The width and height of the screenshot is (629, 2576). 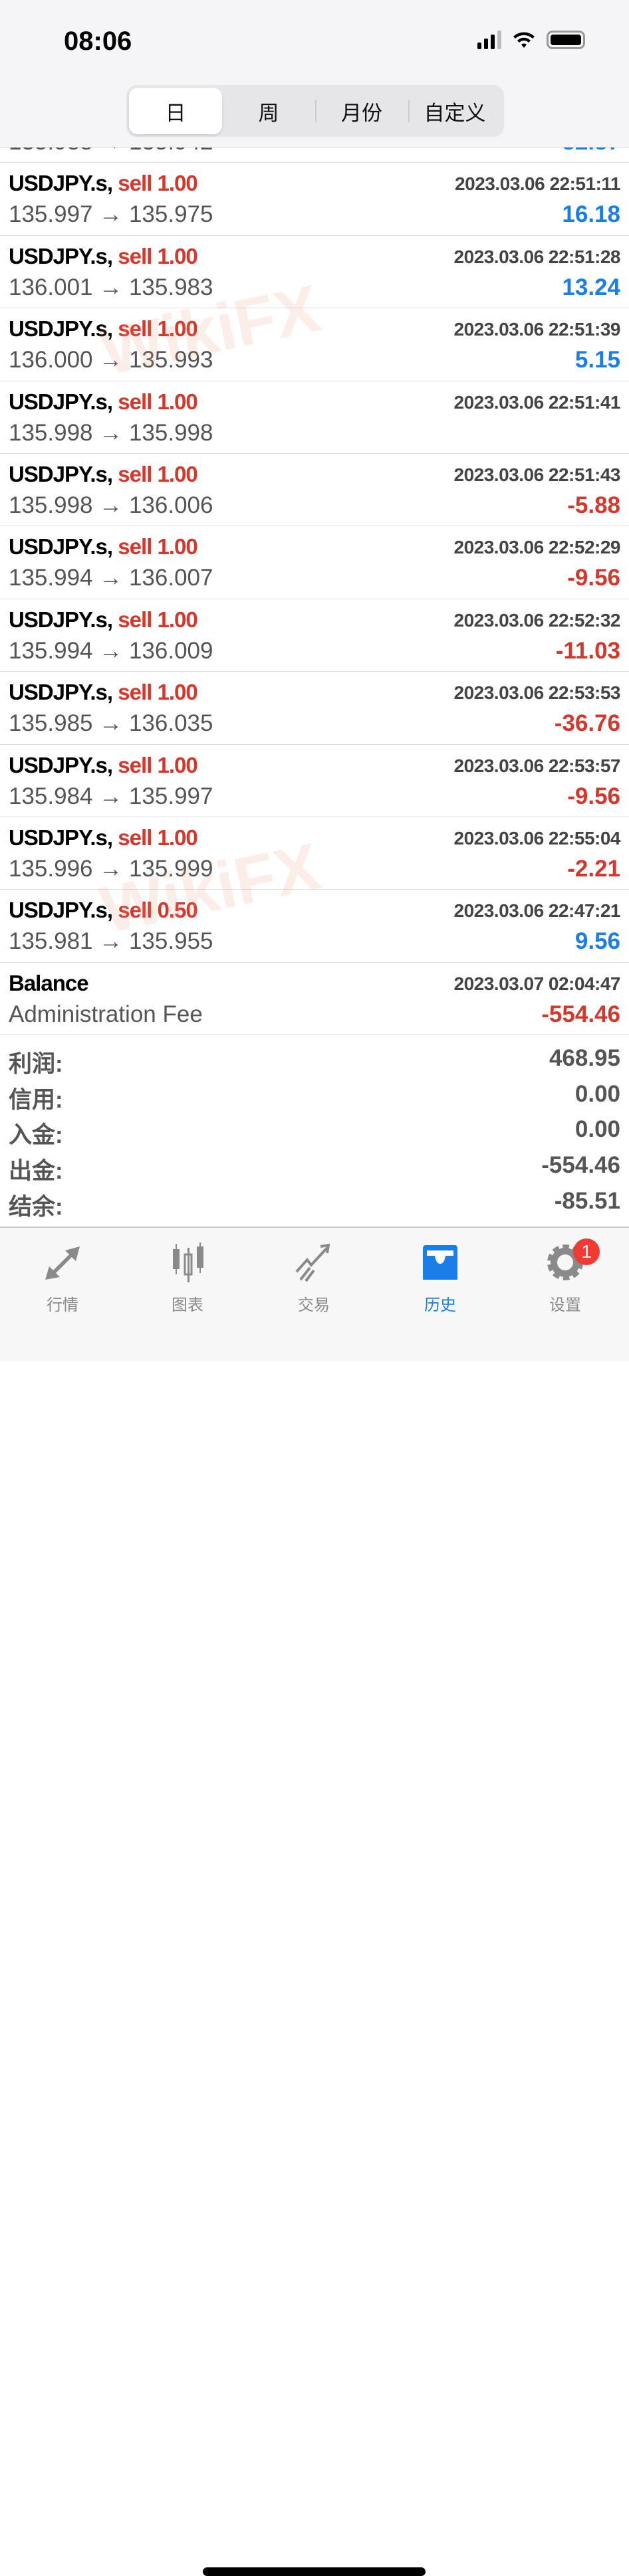 What do you see at coordinates (454, 111) in the screenshot?
I see `segment-custom: 自定义` at bounding box center [454, 111].